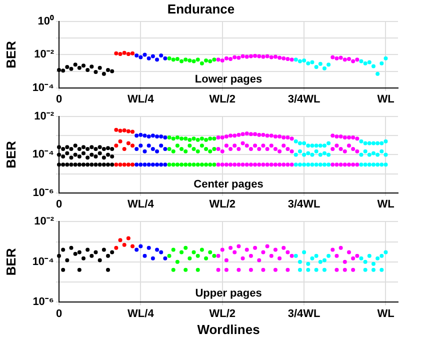 This screenshot has width=423, height=338. What do you see at coordinates (228, 329) in the screenshot?
I see `x-axis-title: Wordlines` at bounding box center [228, 329].